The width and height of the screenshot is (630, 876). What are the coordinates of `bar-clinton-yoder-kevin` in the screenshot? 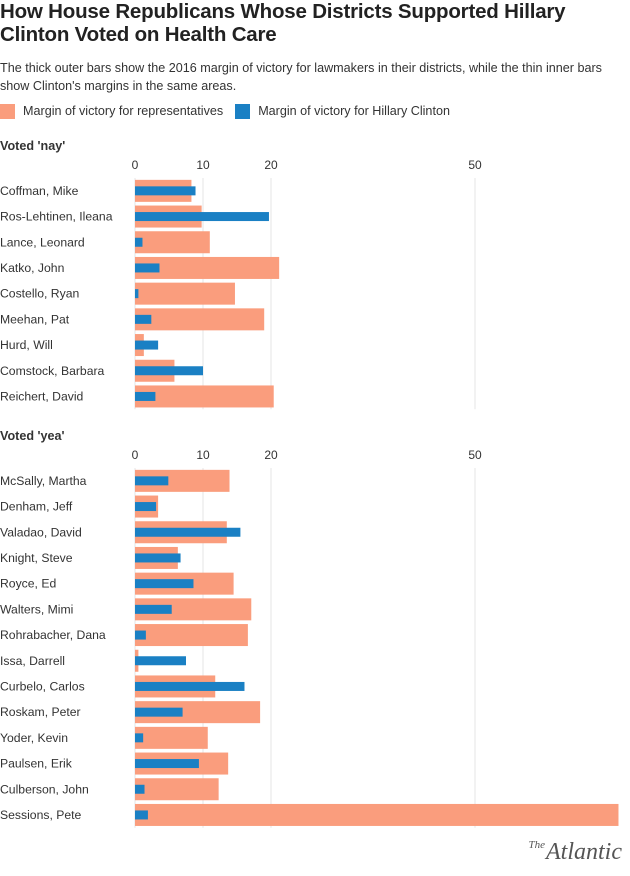 It's located at (139, 738).